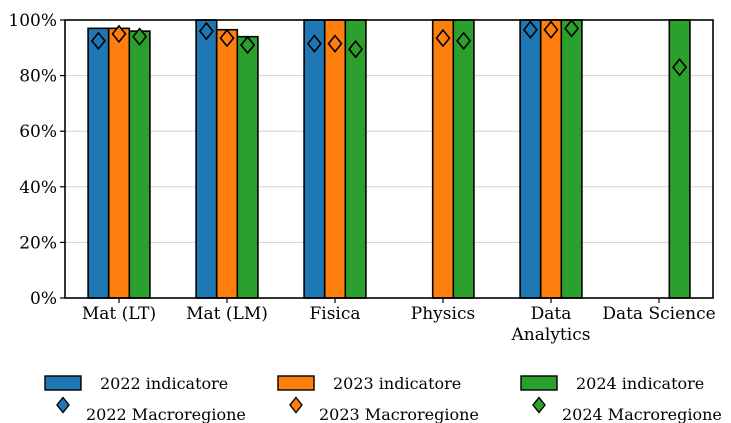 The width and height of the screenshot is (731, 423). Describe the element at coordinates (43, 299) in the screenshot. I see `y-tick-label: 0%` at that location.